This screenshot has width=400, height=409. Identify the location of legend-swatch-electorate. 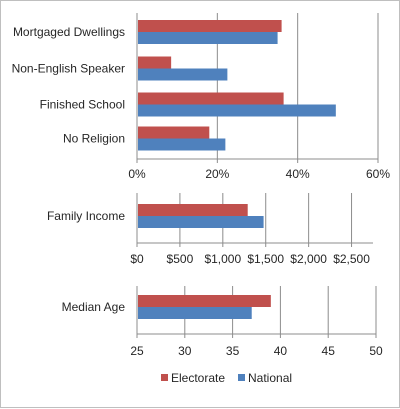
(164, 377).